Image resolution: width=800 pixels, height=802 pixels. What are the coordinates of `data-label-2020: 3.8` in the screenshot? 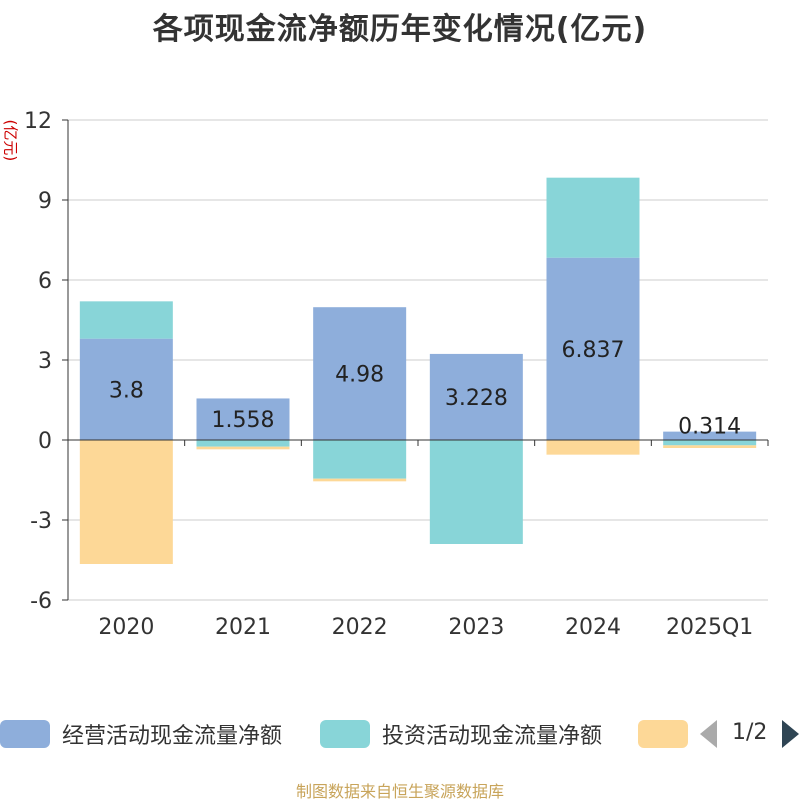 It's located at (126, 390).